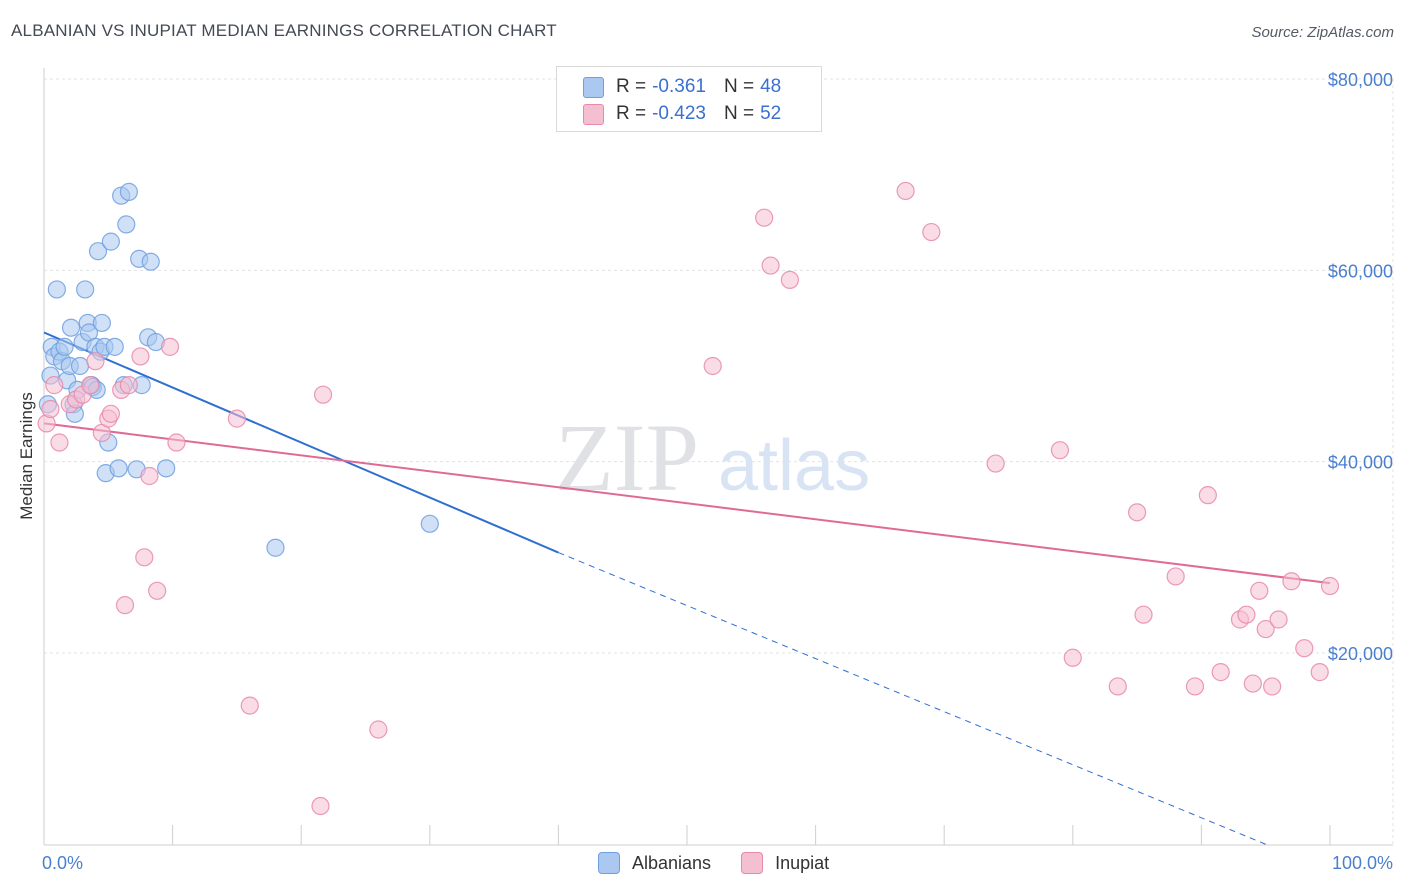 This screenshot has height=892, width=1406. Describe the element at coordinates (1360, 463) in the screenshot. I see `y-tick-label: $40,000` at that location.